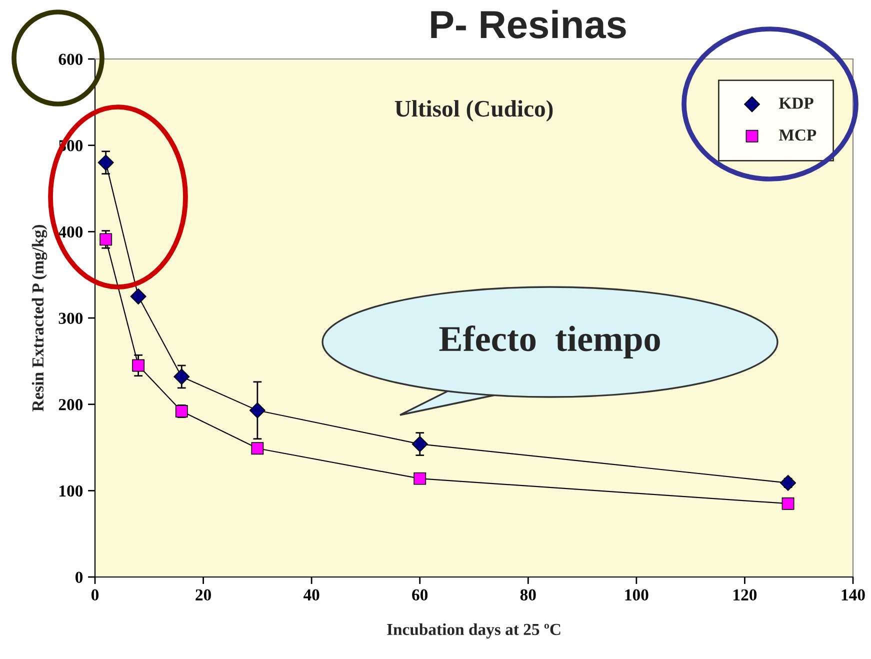 This screenshot has width=871, height=659. What do you see at coordinates (203, 595) in the screenshot?
I see `x-tick-label: 20` at bounding box center [203, 595].